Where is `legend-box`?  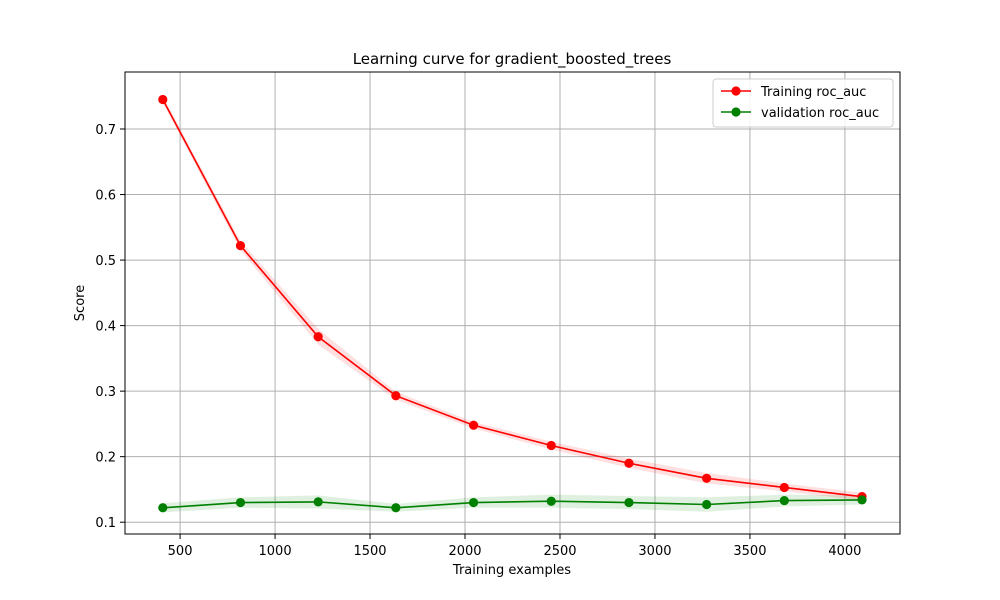 legend-box is located at coordinates (803, 103).